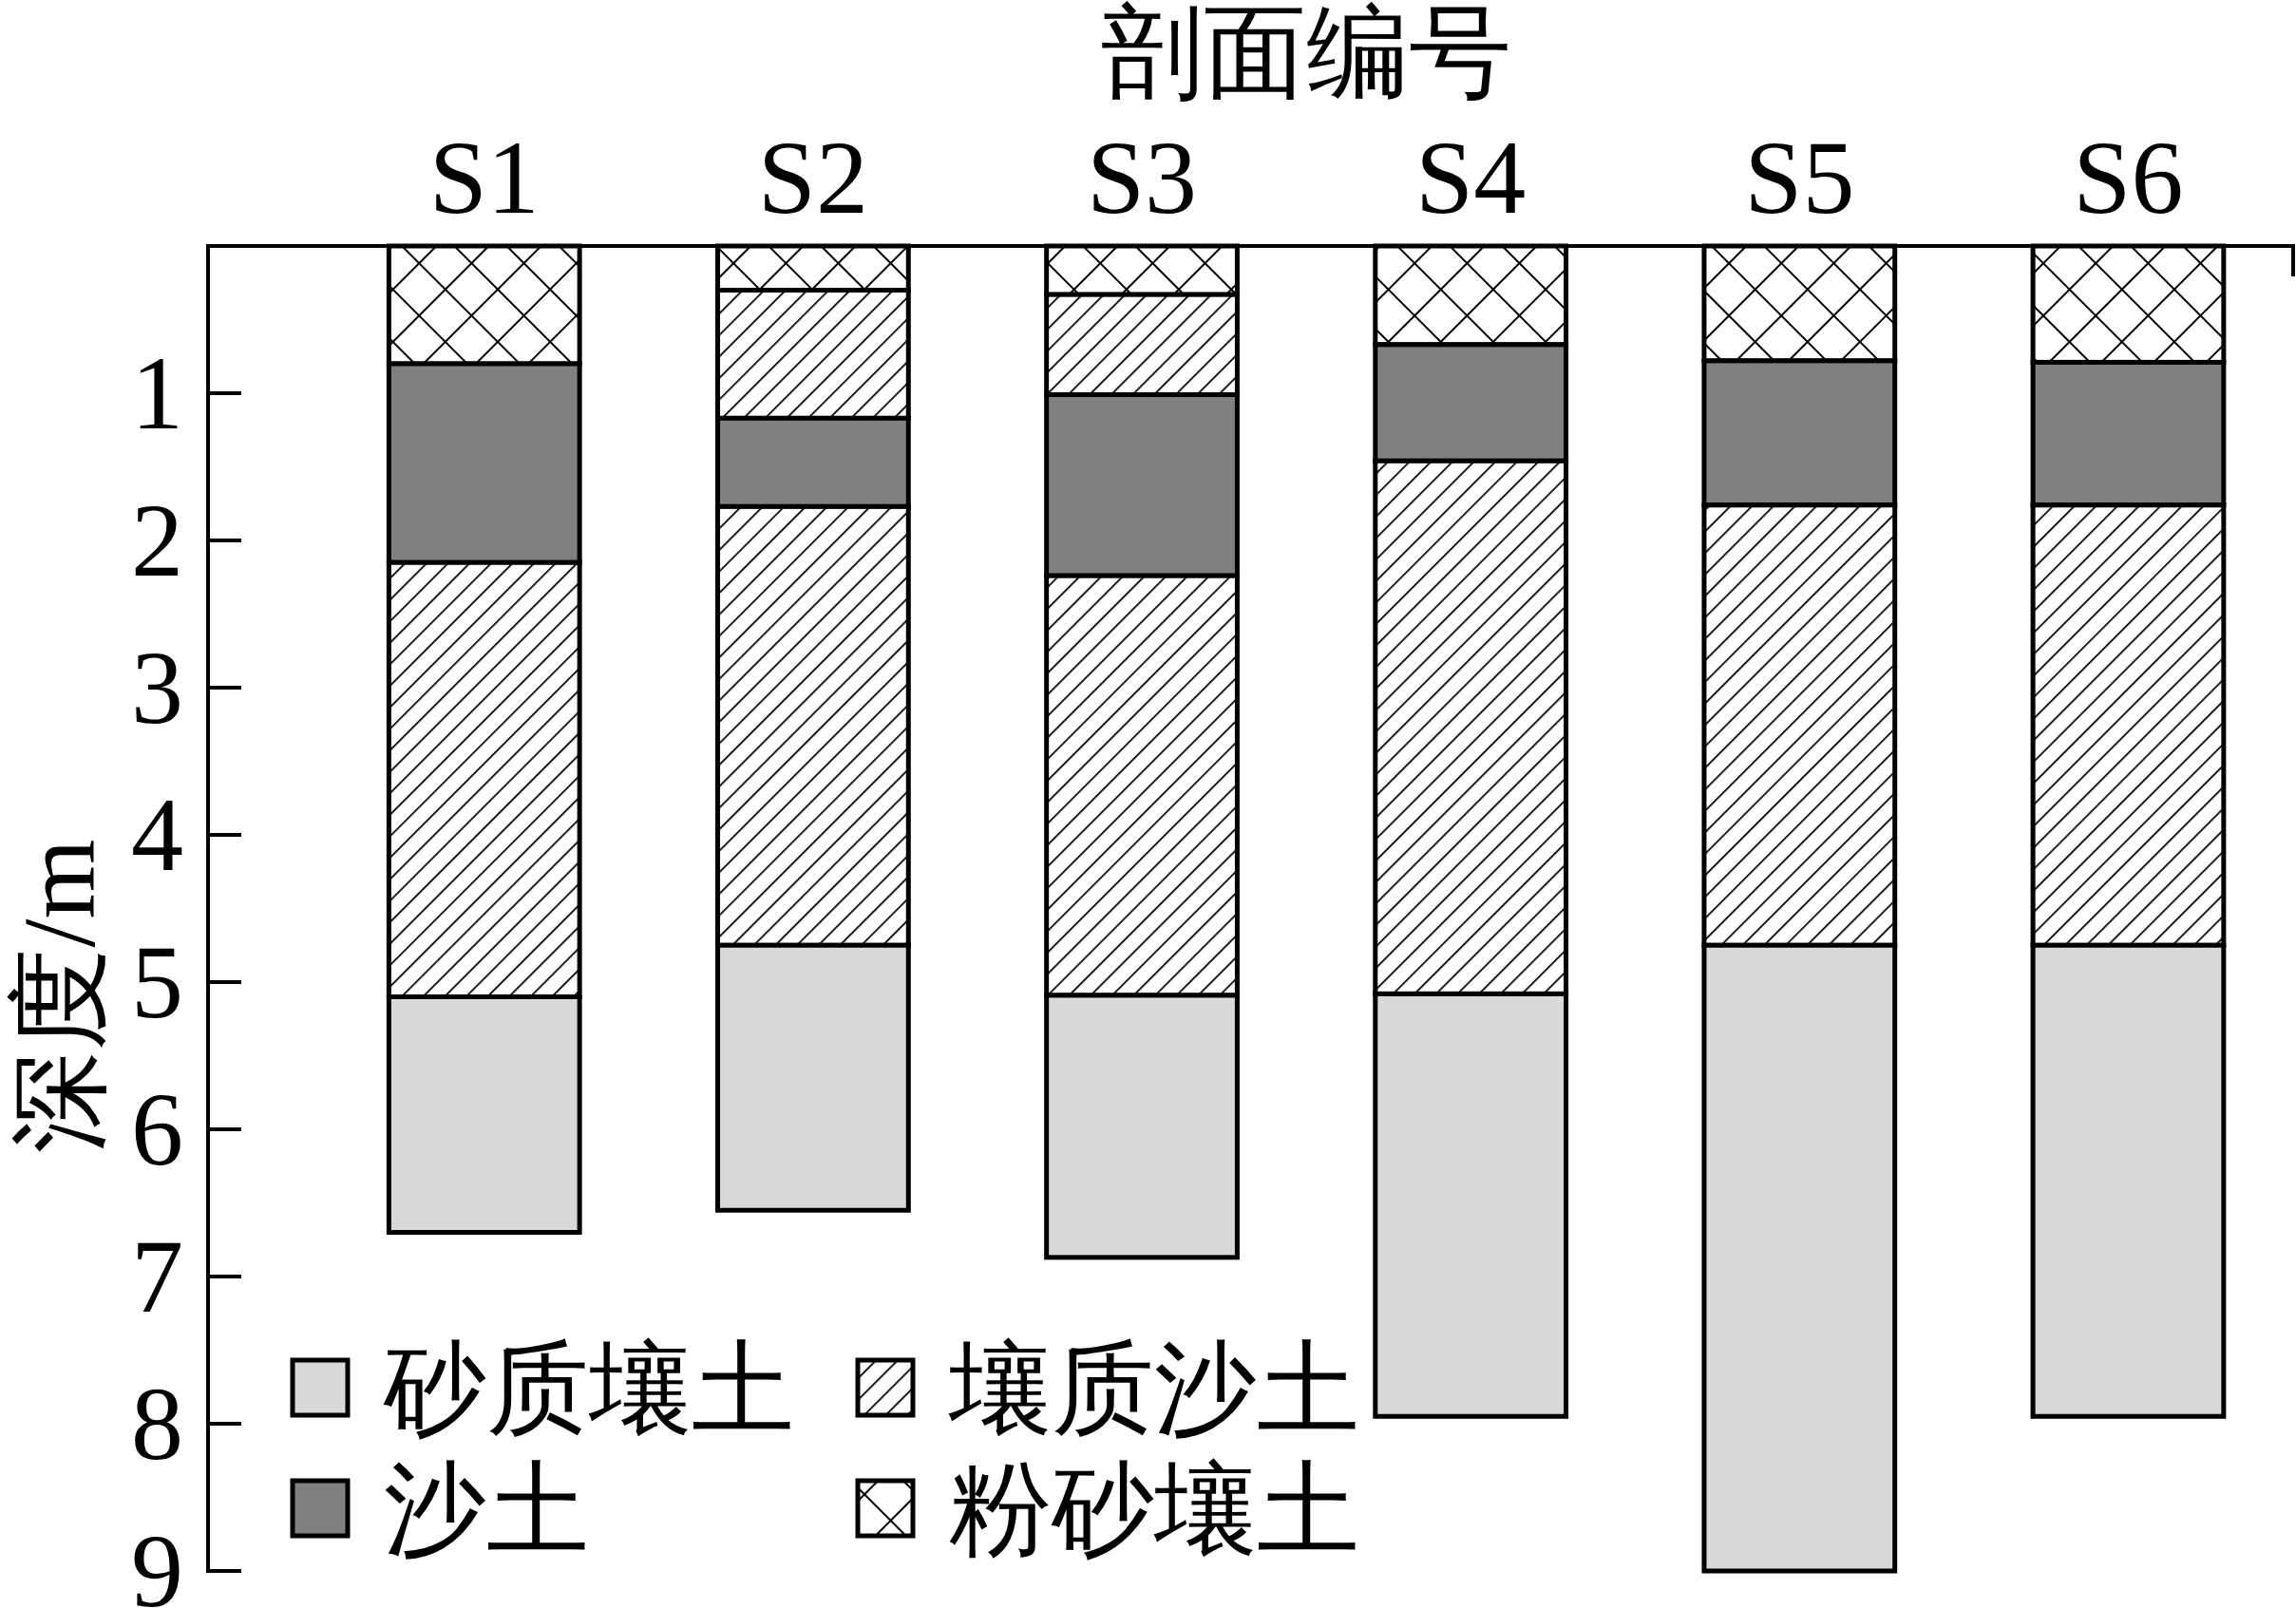  What do you see at coordinates (157, 1424) in the screenshot?
I see `y-tick-label: 8` at bounding box center [157, 1424].